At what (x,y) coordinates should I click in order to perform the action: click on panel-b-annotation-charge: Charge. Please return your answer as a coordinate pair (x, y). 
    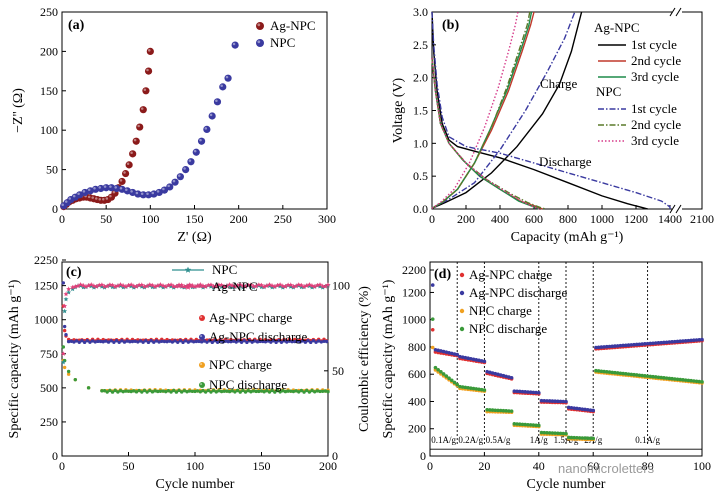
    Looking at the image, I should click on (559, 83).